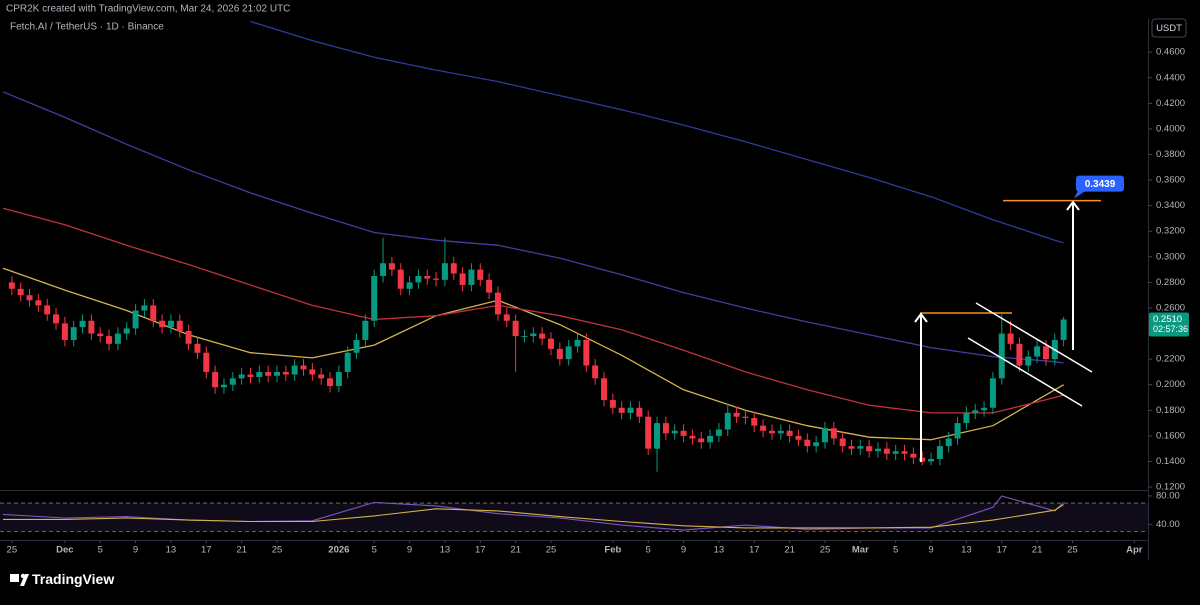 The width and height of the screenshot is (1200, 605). I want to click on y-tick-label: 0.2600, so click(1170, 307).